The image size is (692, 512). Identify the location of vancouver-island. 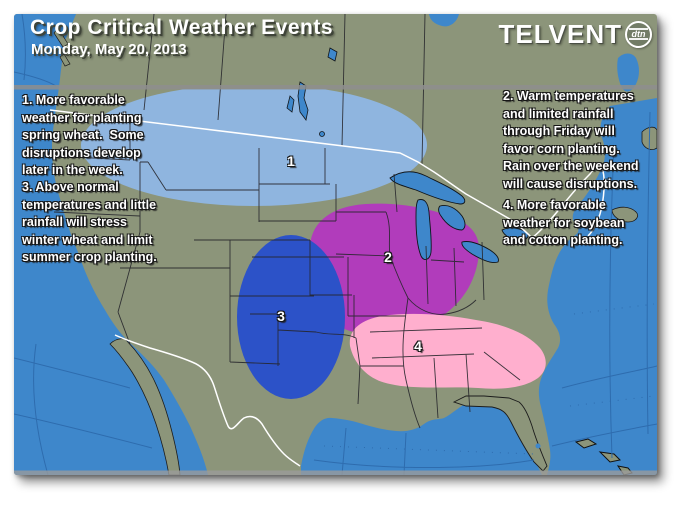
(62, 47).